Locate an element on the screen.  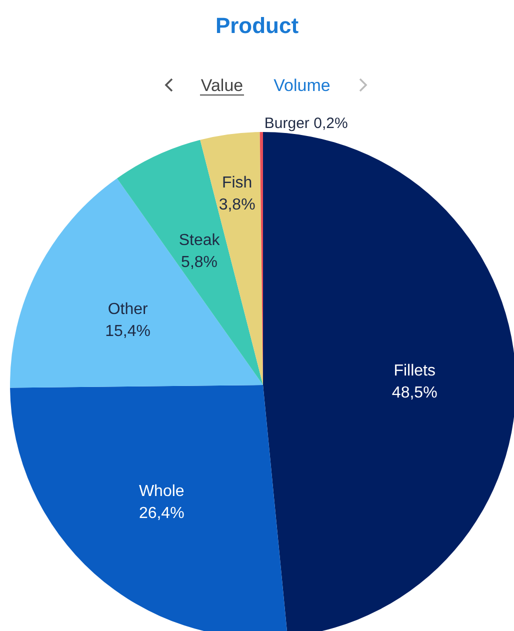
chart-title: Product is located at coordinates (257, 25).